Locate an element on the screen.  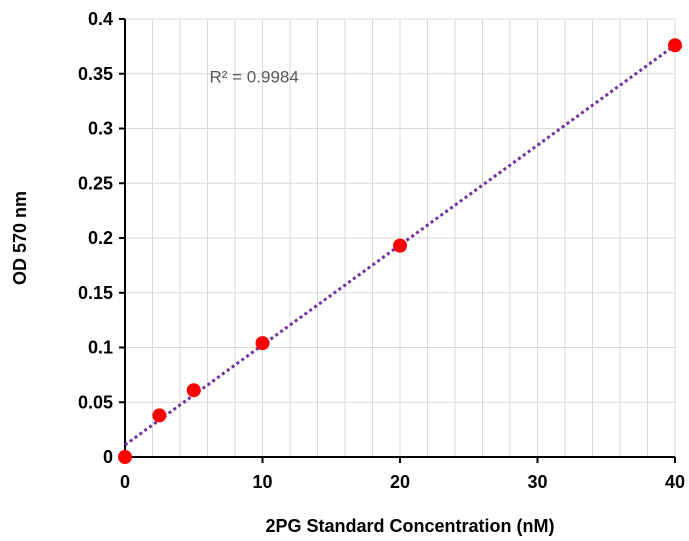
x-tick-label: 0 is located at coordinates (125, 482).